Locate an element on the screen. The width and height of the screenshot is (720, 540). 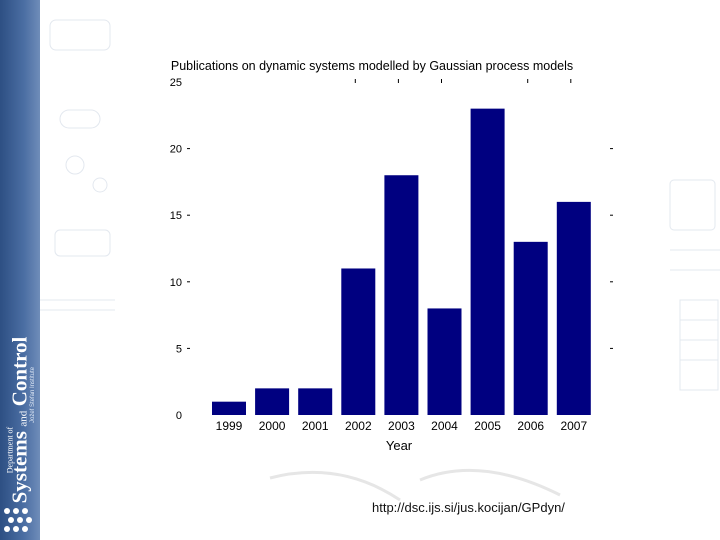
right-axis-ticks is located at coordinates (611, 248).